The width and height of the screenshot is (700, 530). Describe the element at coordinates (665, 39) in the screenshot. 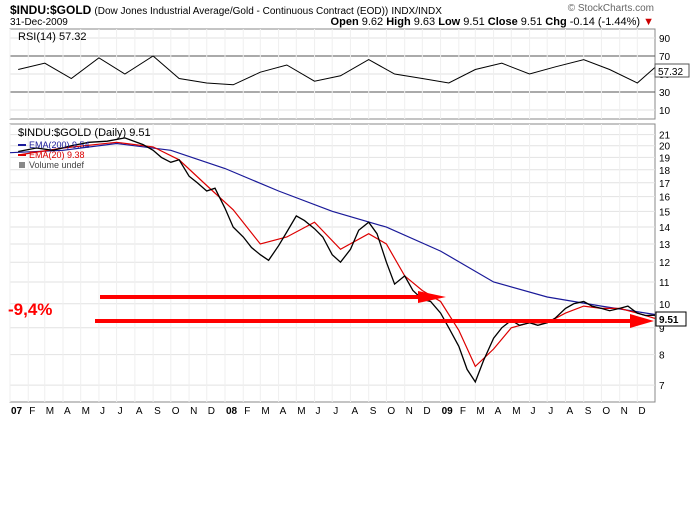

I see `rsi-tick-label: 90` at that location.